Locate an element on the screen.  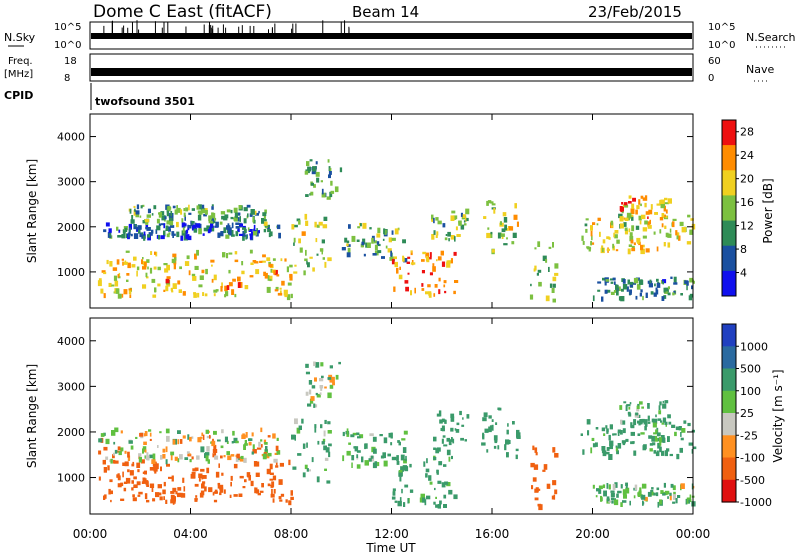
x-tick-label: 04:00 is located at coordinates (190, 534).